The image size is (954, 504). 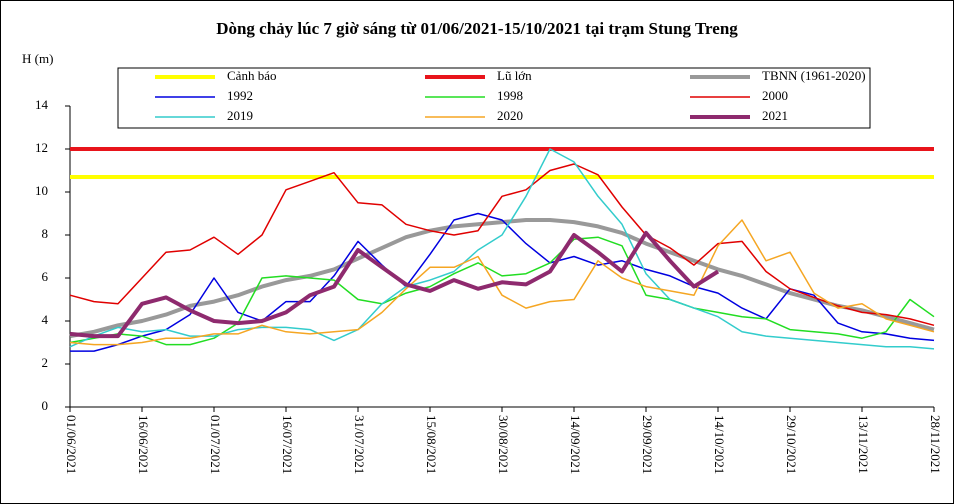 What do you see at coordinates (240, 95) in the screenshot?
I see `legend-label: 1992` at bounding box center [240, 95].